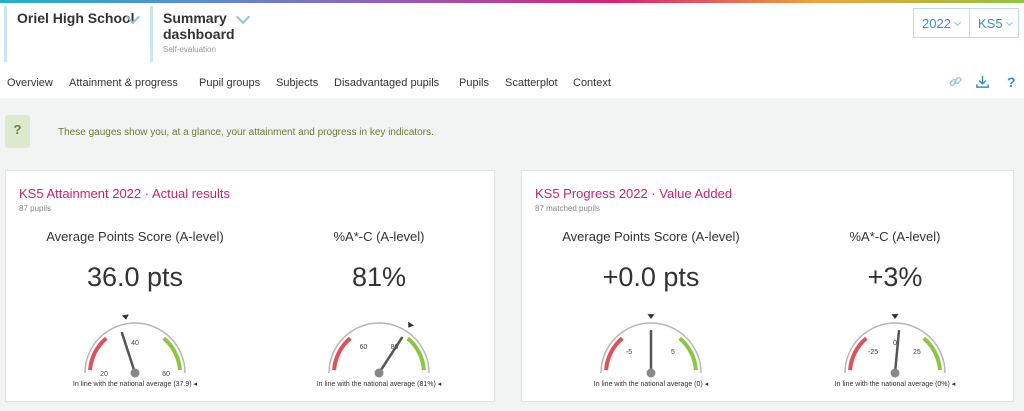 The width and height of the screenshot is (1024, 411). I want to click on gauge-footer-text: In line with the national average (81%), so click(376, 384).